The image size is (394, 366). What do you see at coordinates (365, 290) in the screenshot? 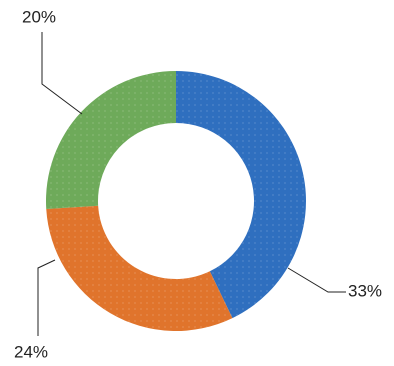
I see `value-label: 33%` at bounding box center [365, 290].